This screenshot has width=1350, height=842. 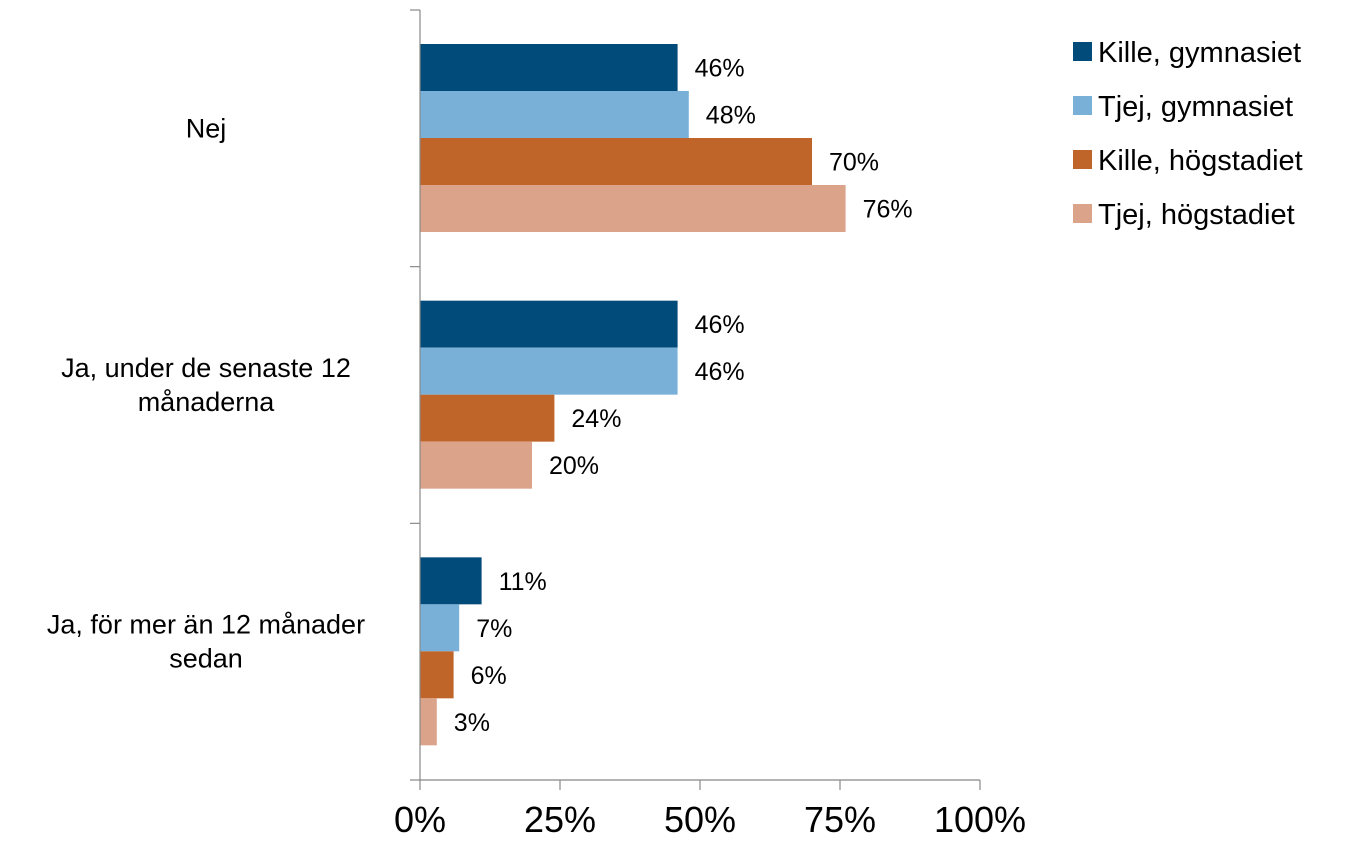 I want to click on category-label: Ja, under de senaste 12, so click(x=206, y=368).